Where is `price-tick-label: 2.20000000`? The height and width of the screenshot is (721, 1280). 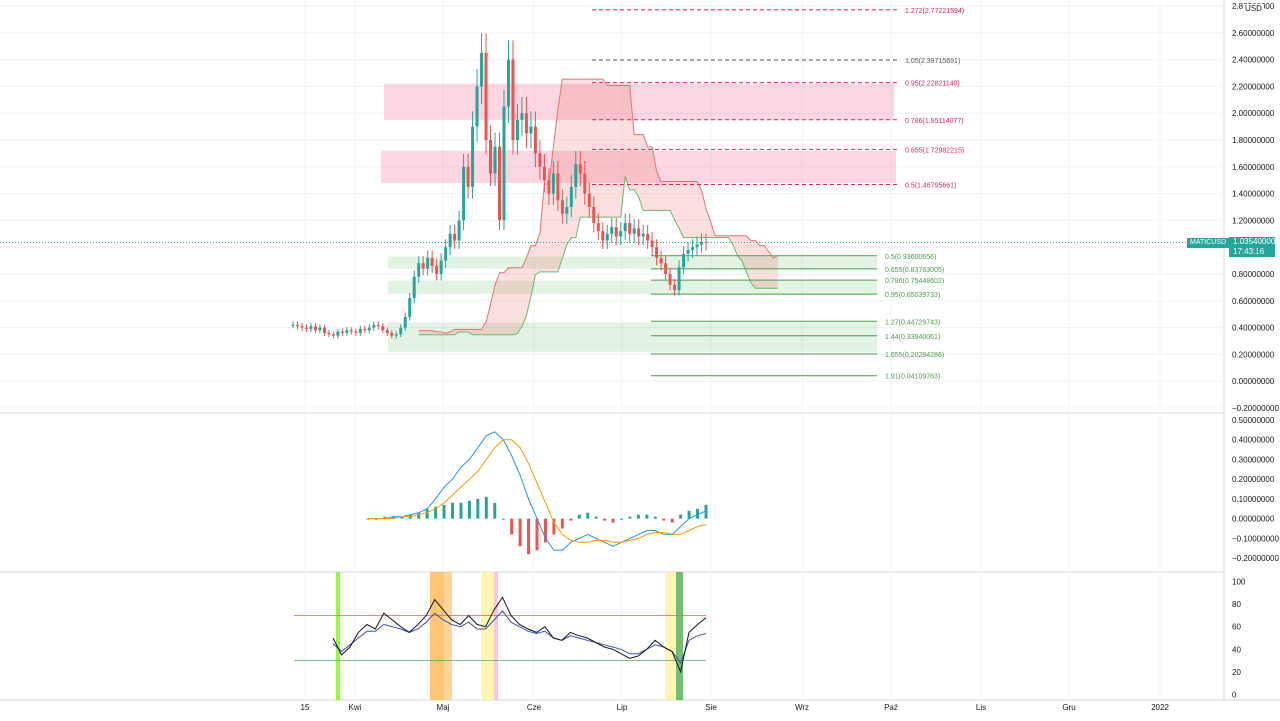 price-tick-label: 2.20000000 is located at coordinates (1253, 86).